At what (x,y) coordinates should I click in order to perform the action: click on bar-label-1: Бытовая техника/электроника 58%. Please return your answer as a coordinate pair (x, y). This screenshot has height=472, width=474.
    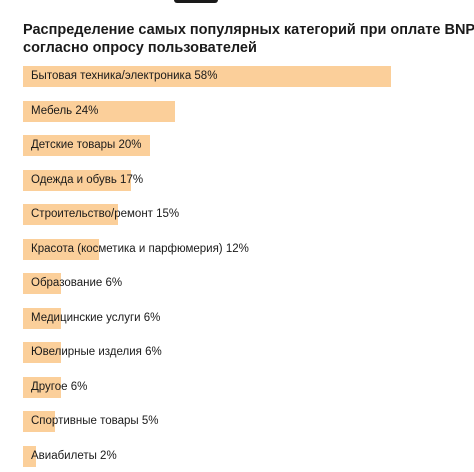
    Looking at the image, I should click on (124, 76).